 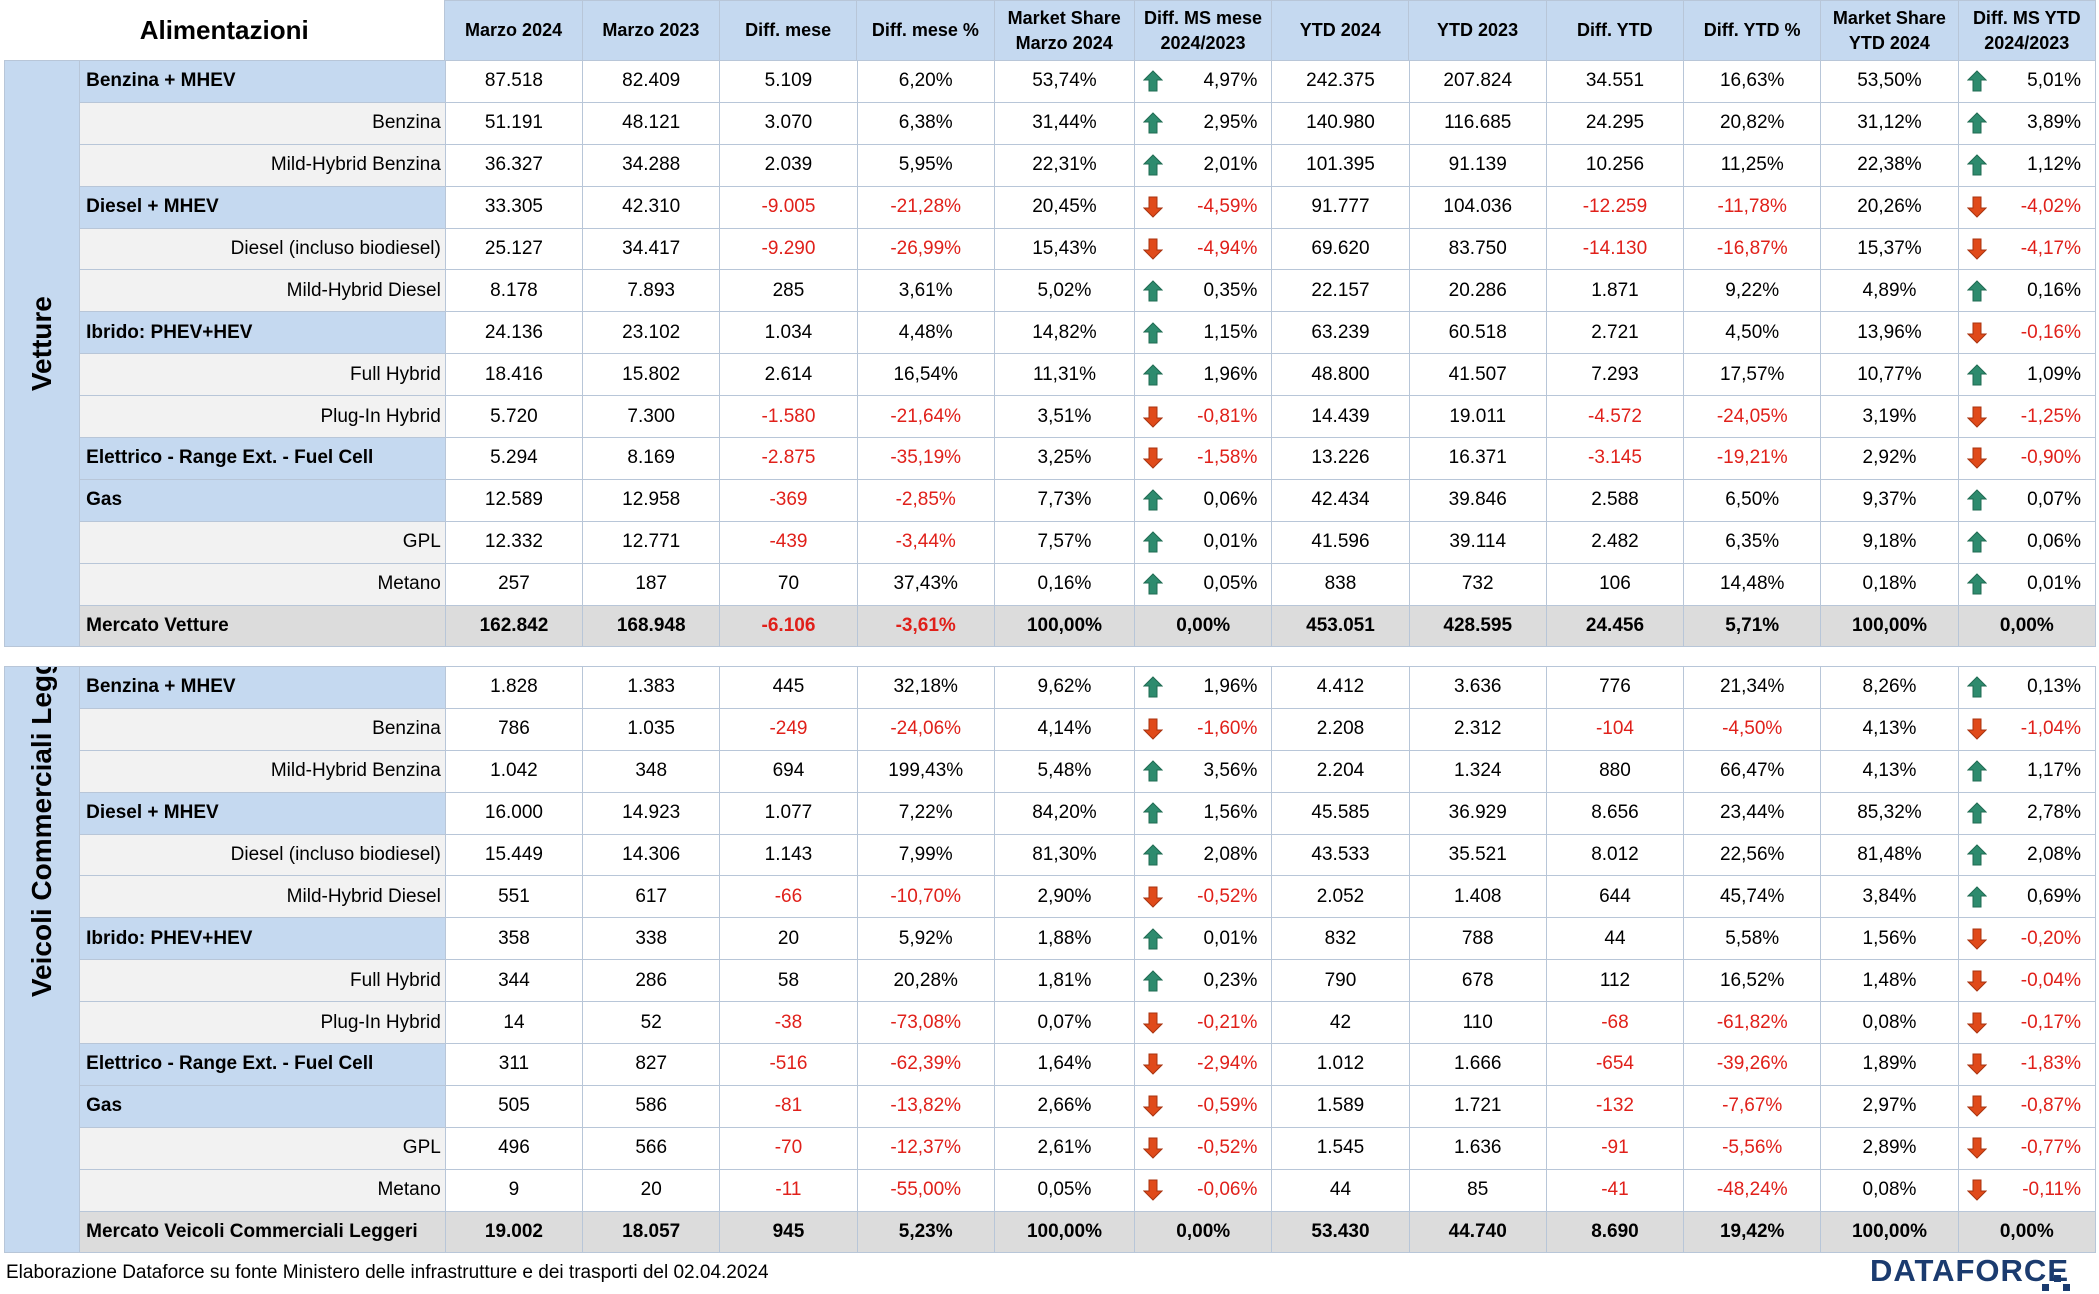 What do you see at coordinates (1752, 771) in the screenshot?
I see `value-cell: 66,47%` at bounding box center [1752, 771].